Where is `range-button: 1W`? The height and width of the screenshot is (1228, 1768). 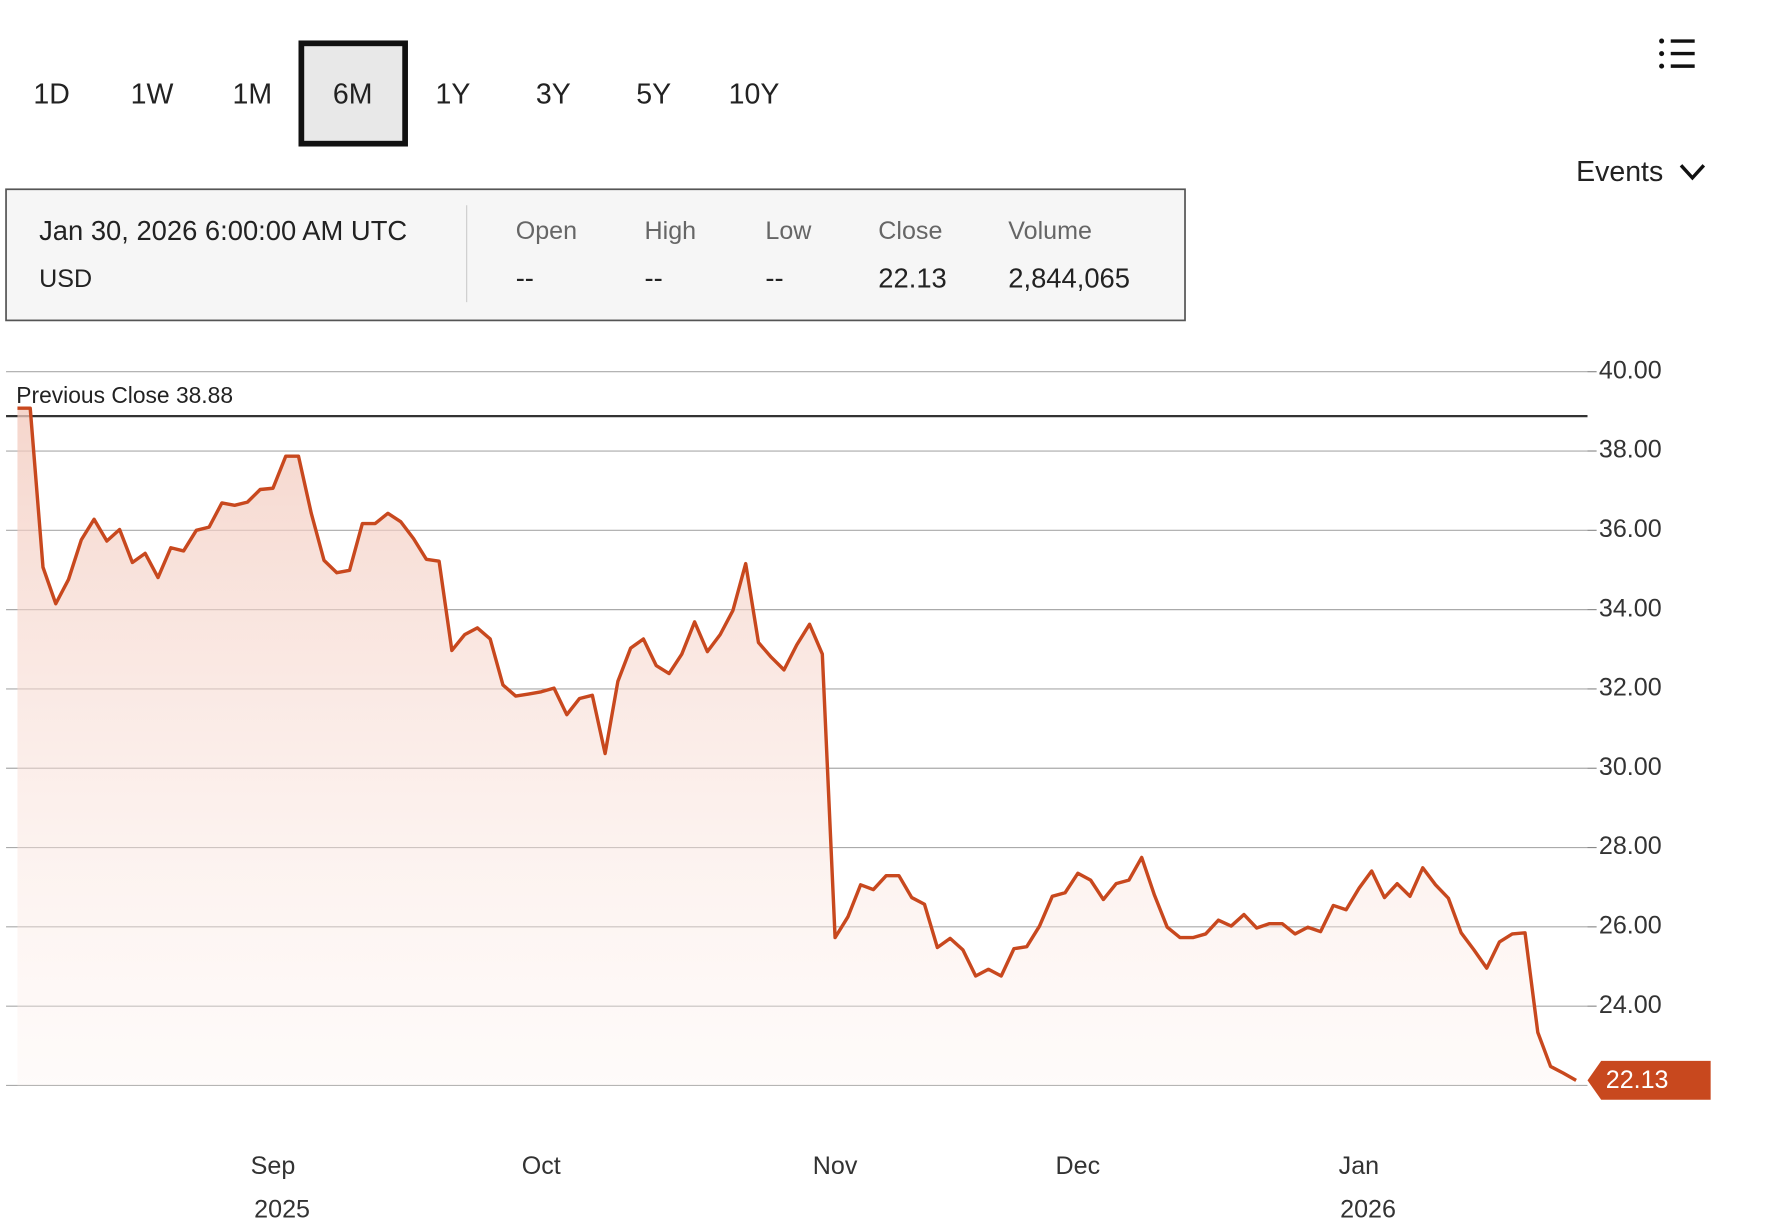 range-button: 1W is located at coordinates (152, 94).